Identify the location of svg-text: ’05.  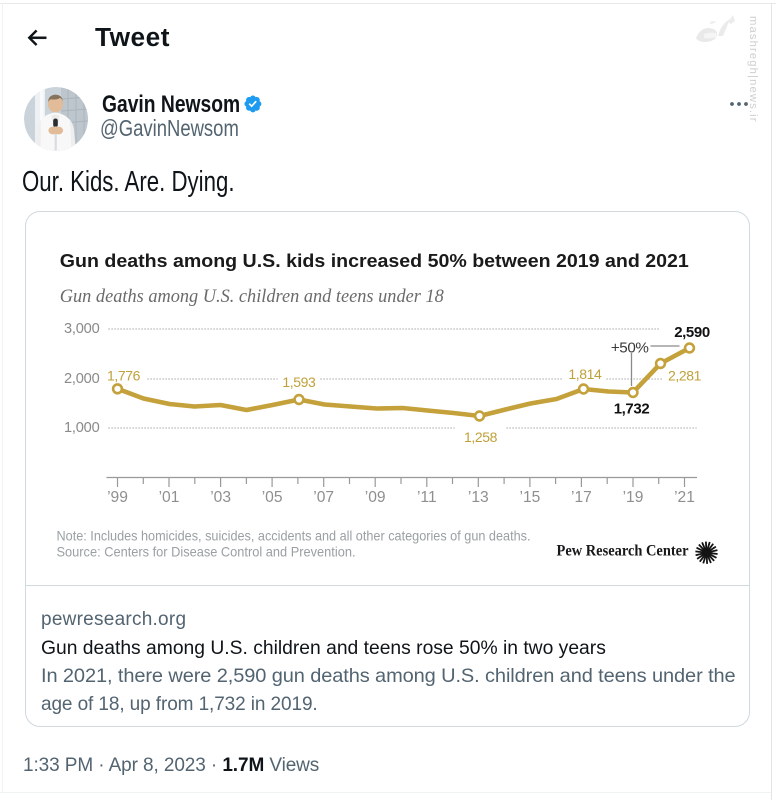
(272, 497).